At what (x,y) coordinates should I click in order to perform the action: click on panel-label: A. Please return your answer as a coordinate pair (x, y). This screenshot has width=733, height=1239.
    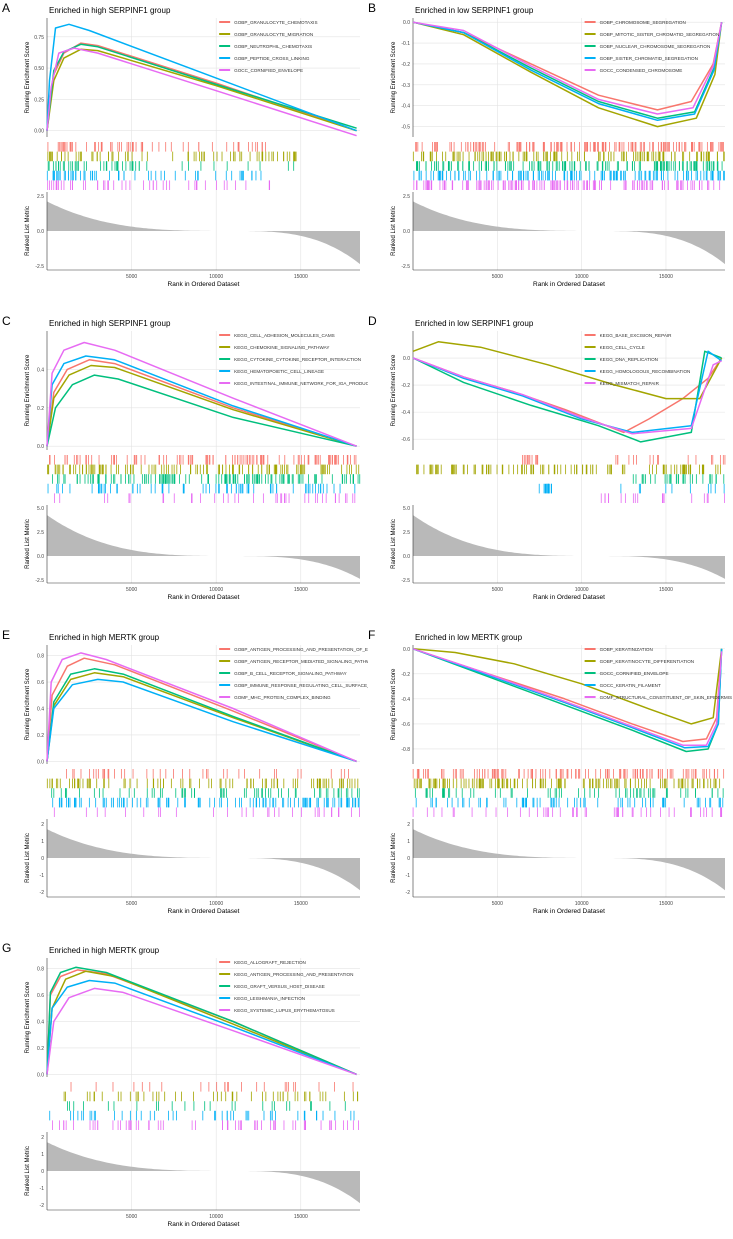
    Looking at the image, I should click on (6, 8).